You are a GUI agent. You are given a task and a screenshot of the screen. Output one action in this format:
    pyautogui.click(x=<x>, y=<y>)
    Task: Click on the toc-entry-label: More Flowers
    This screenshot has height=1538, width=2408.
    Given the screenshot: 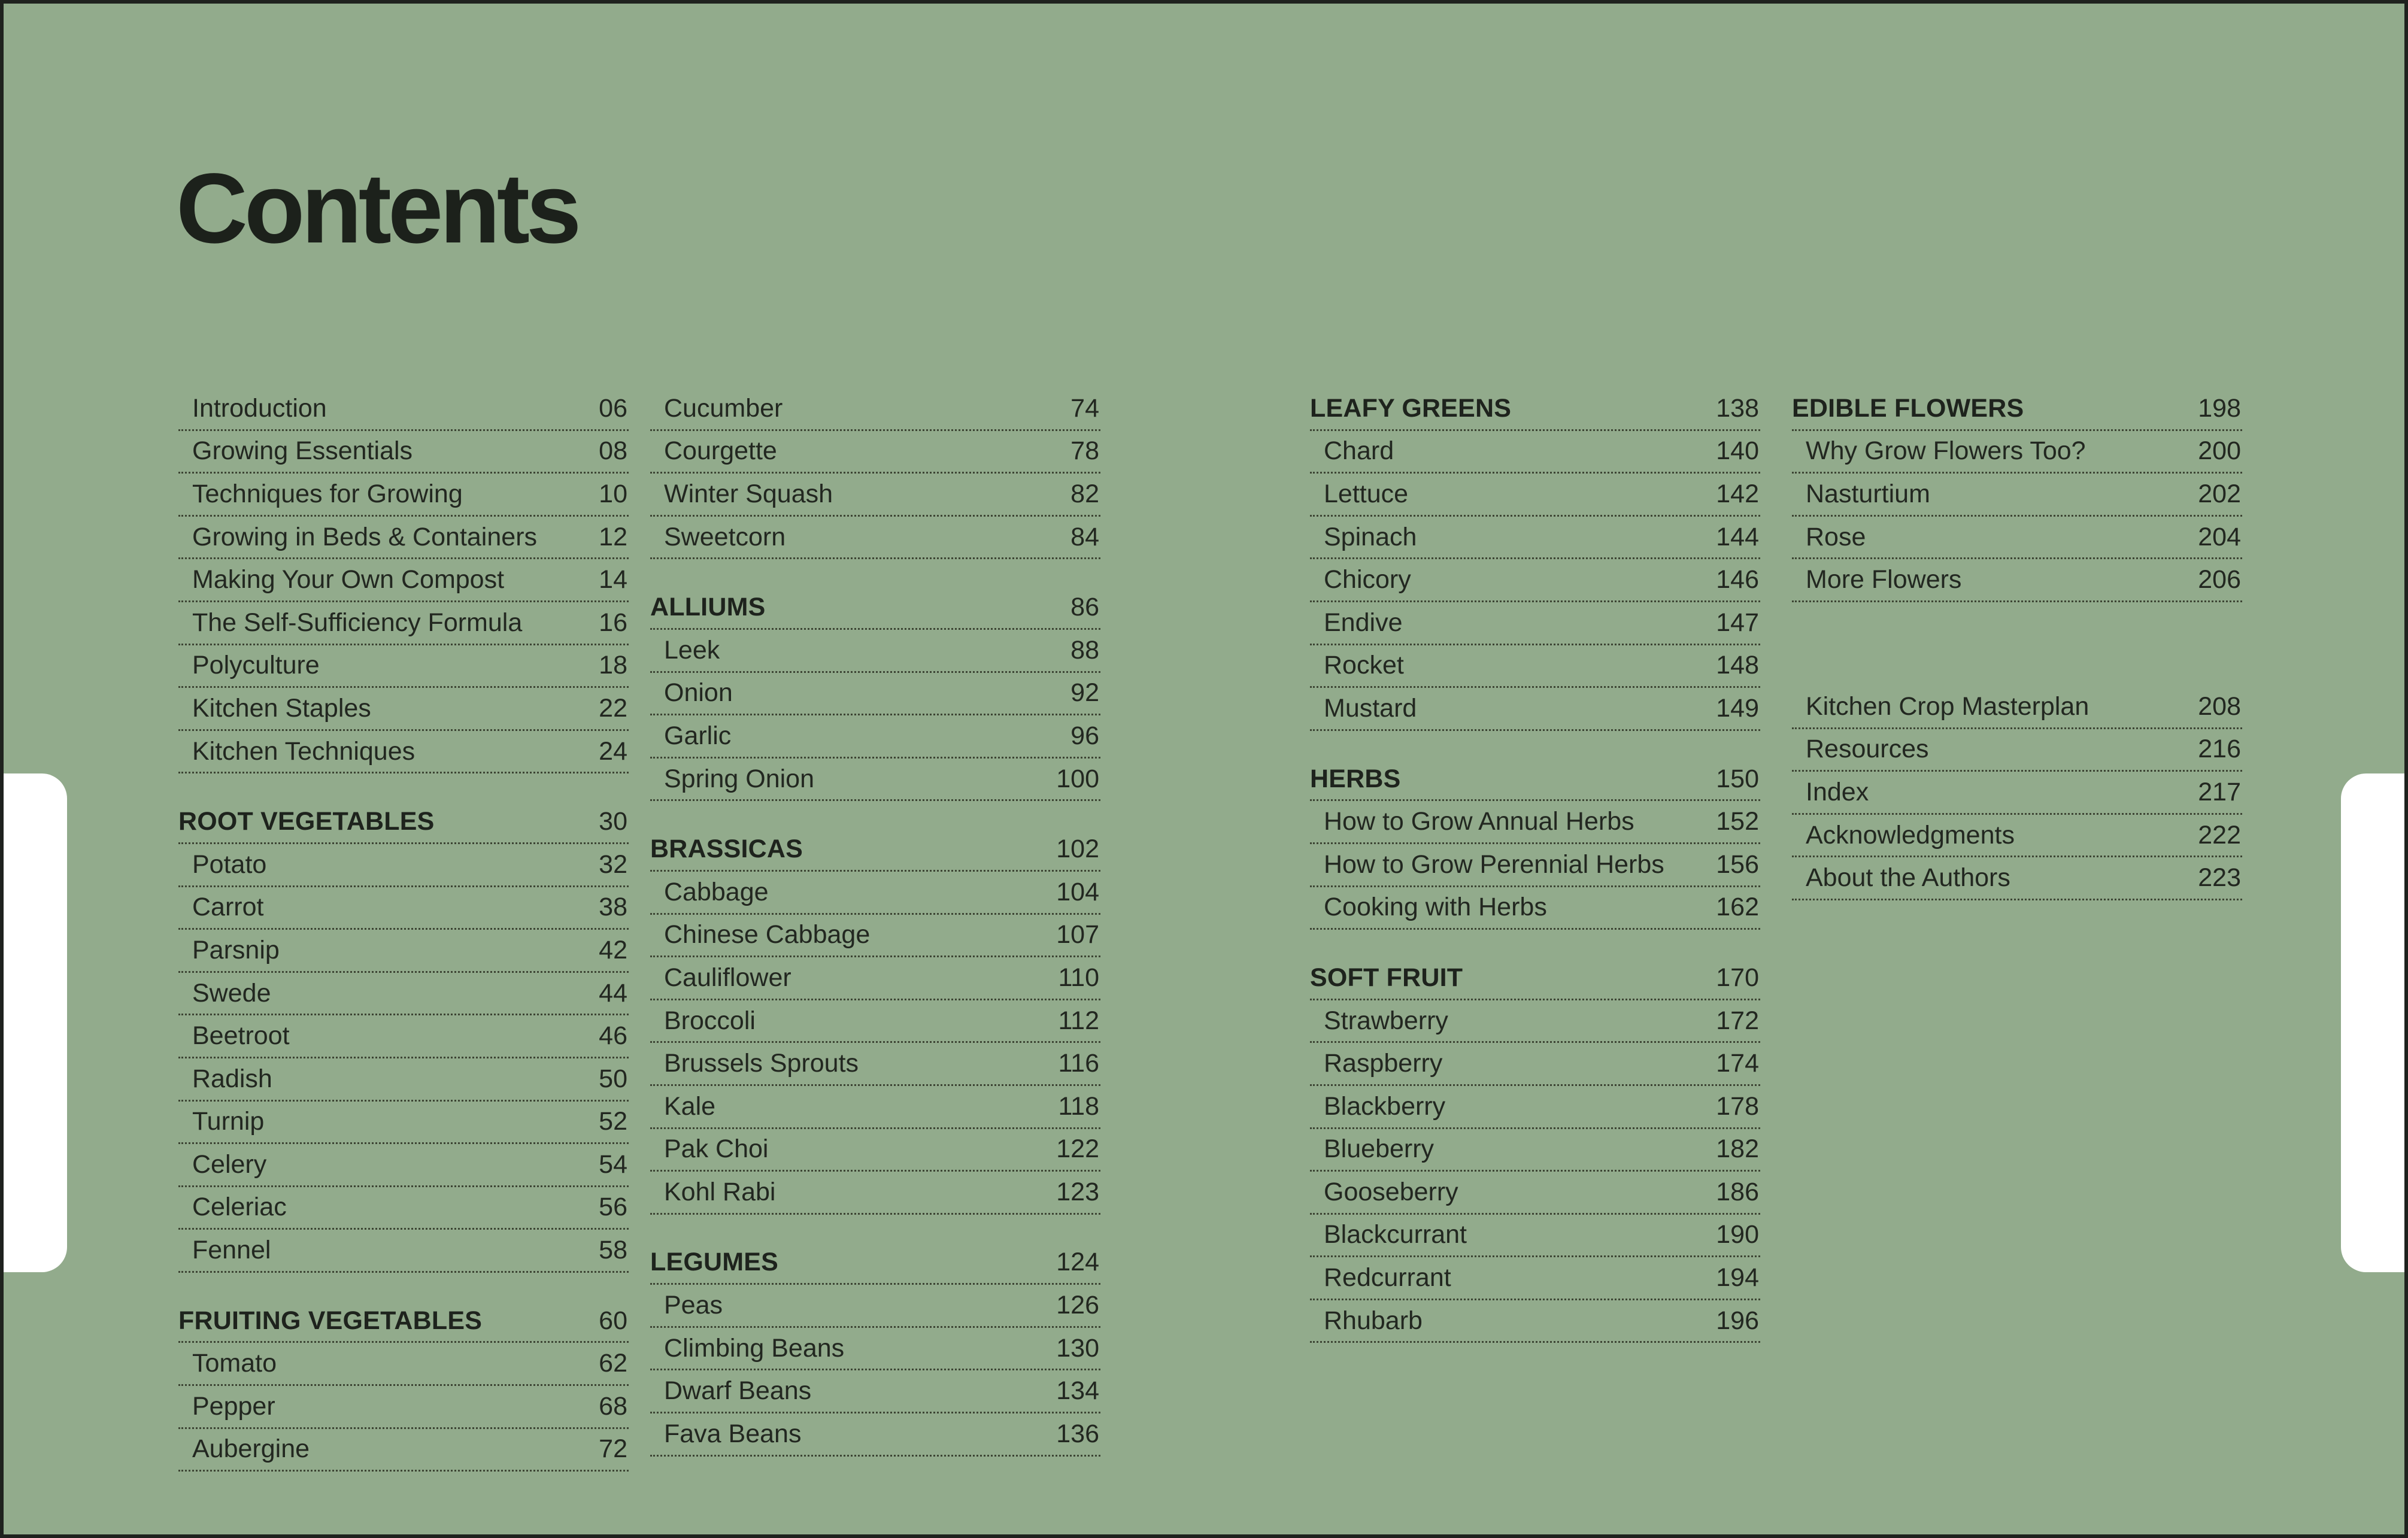 What is the action you would take?
    pyautogui.click(x=1884, y=579)
    